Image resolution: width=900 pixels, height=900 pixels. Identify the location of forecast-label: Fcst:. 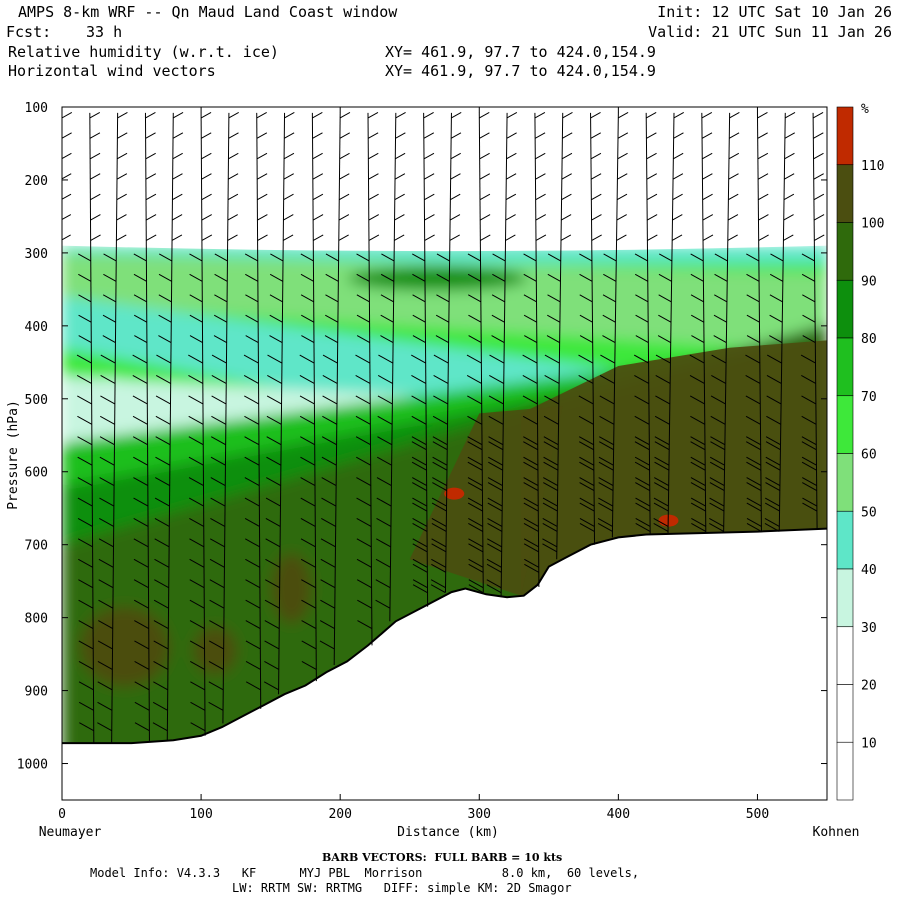
(29, 32).